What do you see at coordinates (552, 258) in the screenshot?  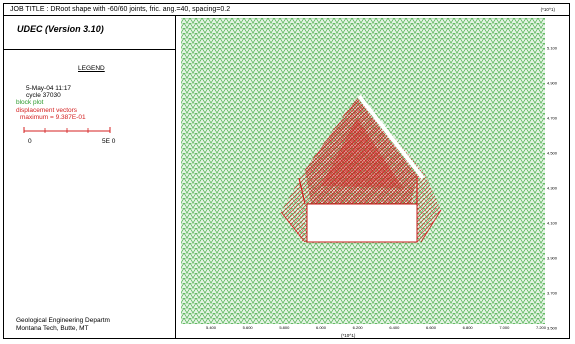 I see `y-tick-label: 3.900` at bounding box center [552, 258].